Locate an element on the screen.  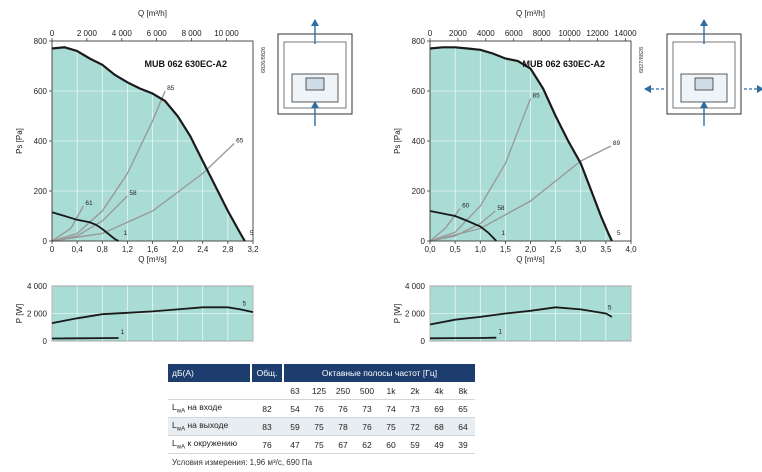
band-label: 500 is located at coordinates (367, 391).